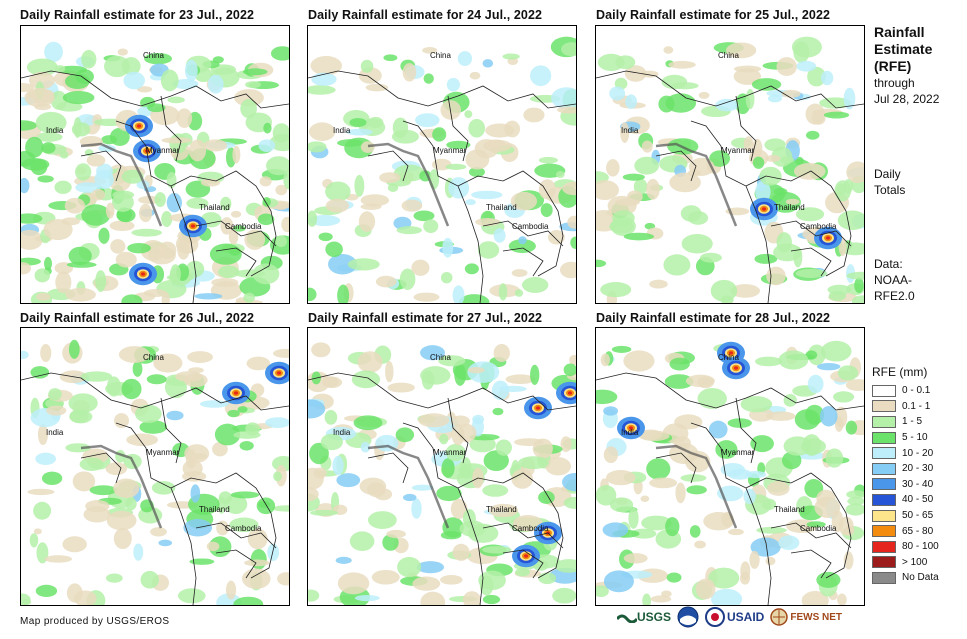 This screenshot has height=639, width=967. What do you see at coordinates (887, 174) in the screenshot?
I see `daily-label: Daily` at bounding box center [887, 174].